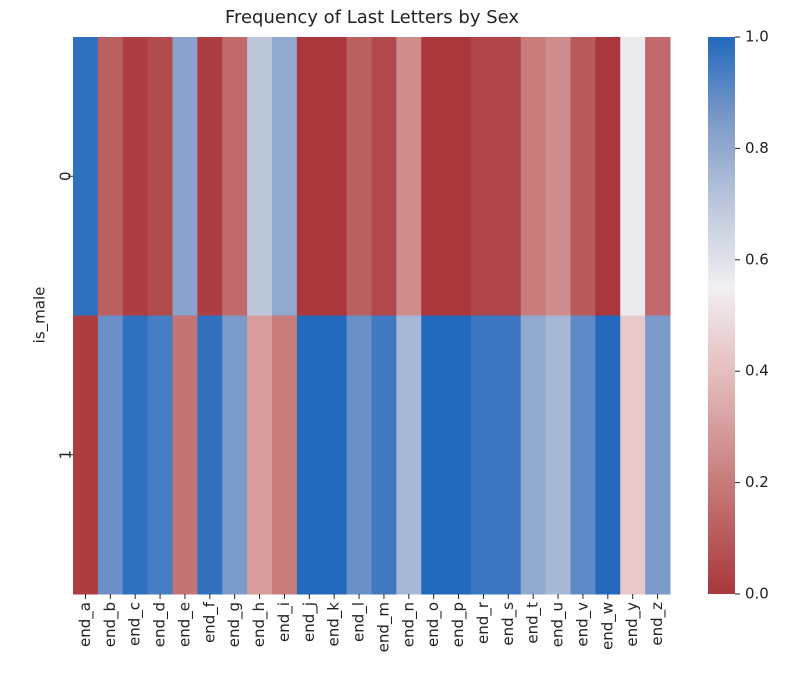 This screenshot has height=685, width=793. What do you see at coordinates (632, 624) in the screenshot?
I see `x-tick-label: end_y` at bounding box center [632, 624].